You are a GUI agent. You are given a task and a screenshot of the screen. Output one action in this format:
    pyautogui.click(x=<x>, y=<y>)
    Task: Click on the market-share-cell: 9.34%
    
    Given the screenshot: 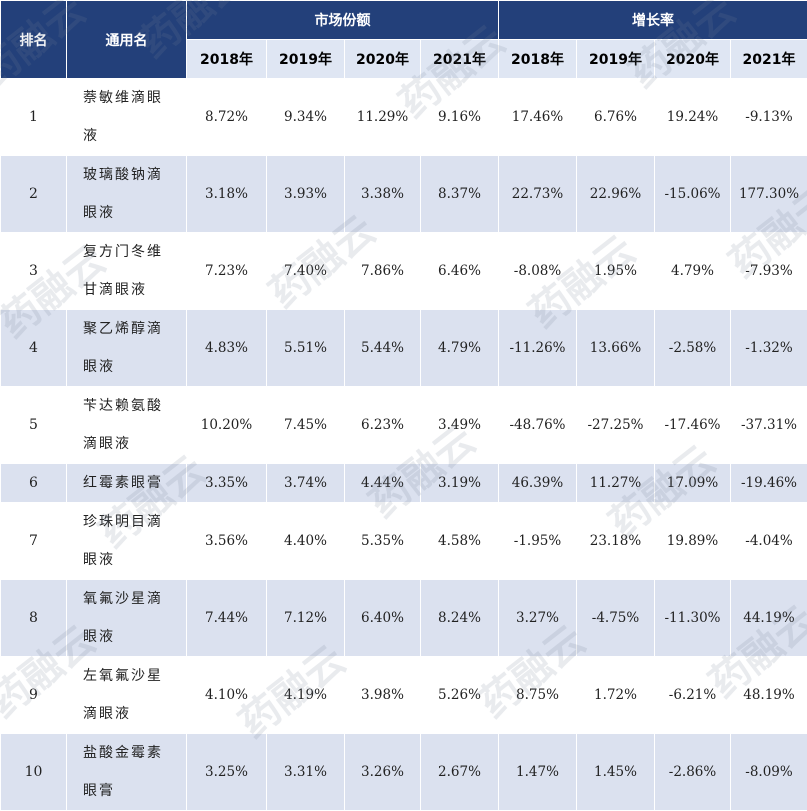 What is the action you would take?
    pyautogui.click(x=306, y=117)
    